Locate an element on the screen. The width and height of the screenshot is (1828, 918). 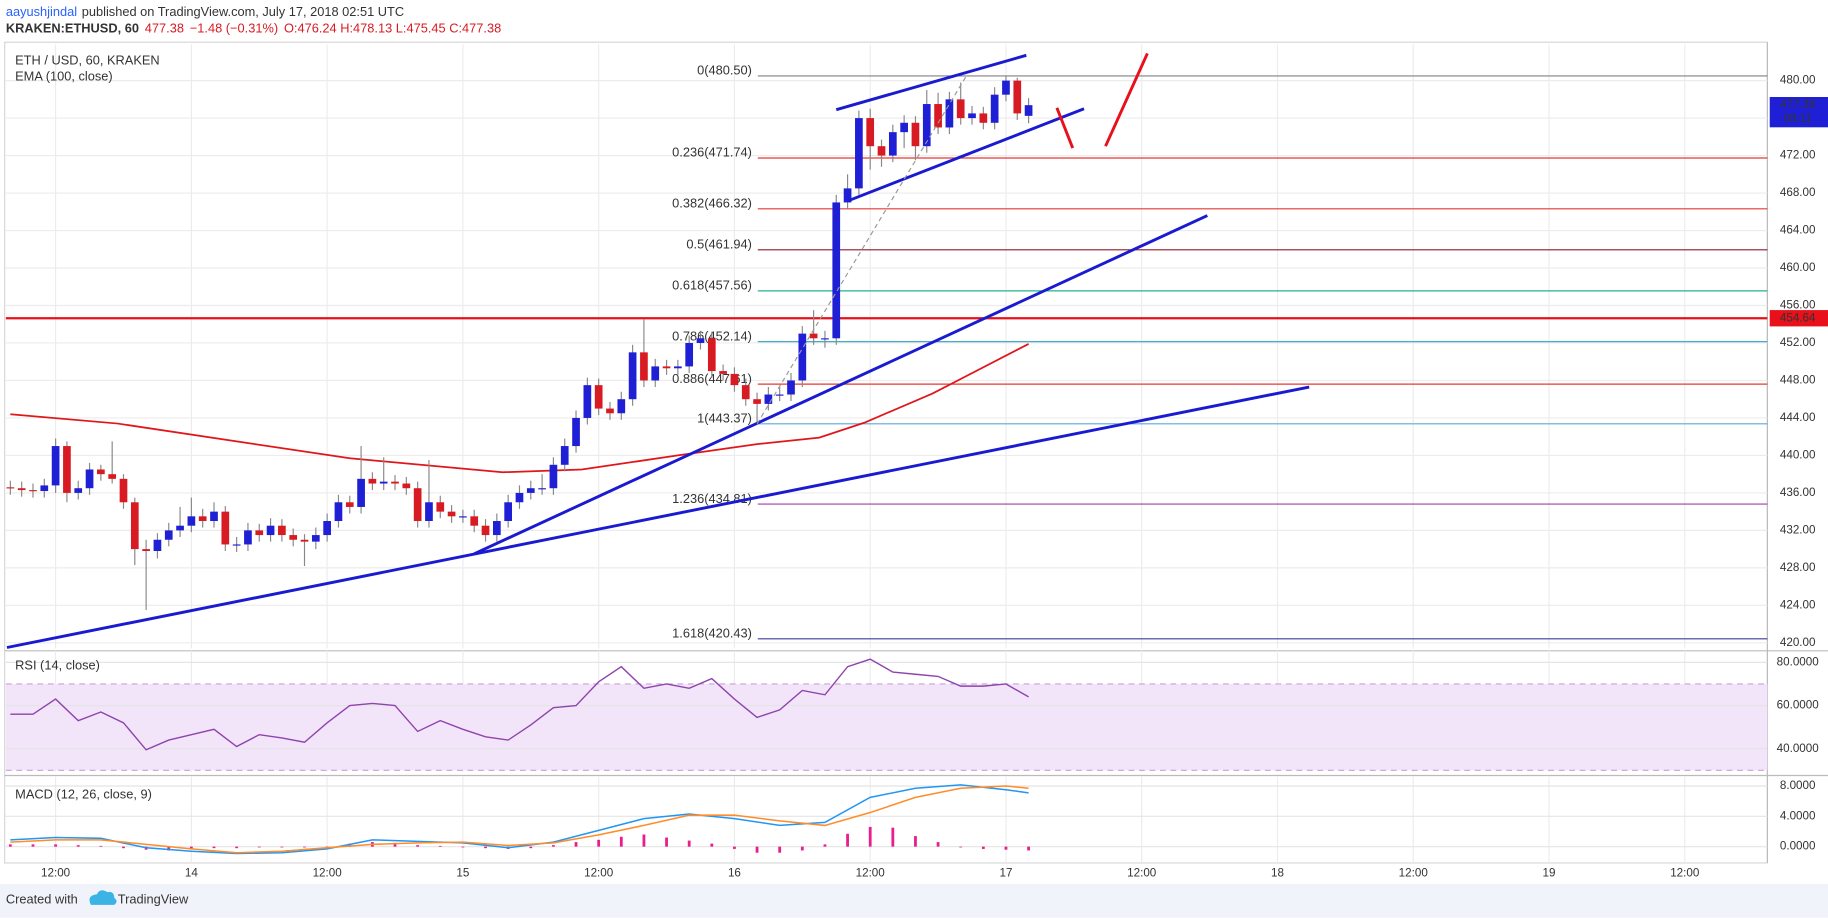
panel-title: RSI (14, close) is located at coordinates (57, 664).